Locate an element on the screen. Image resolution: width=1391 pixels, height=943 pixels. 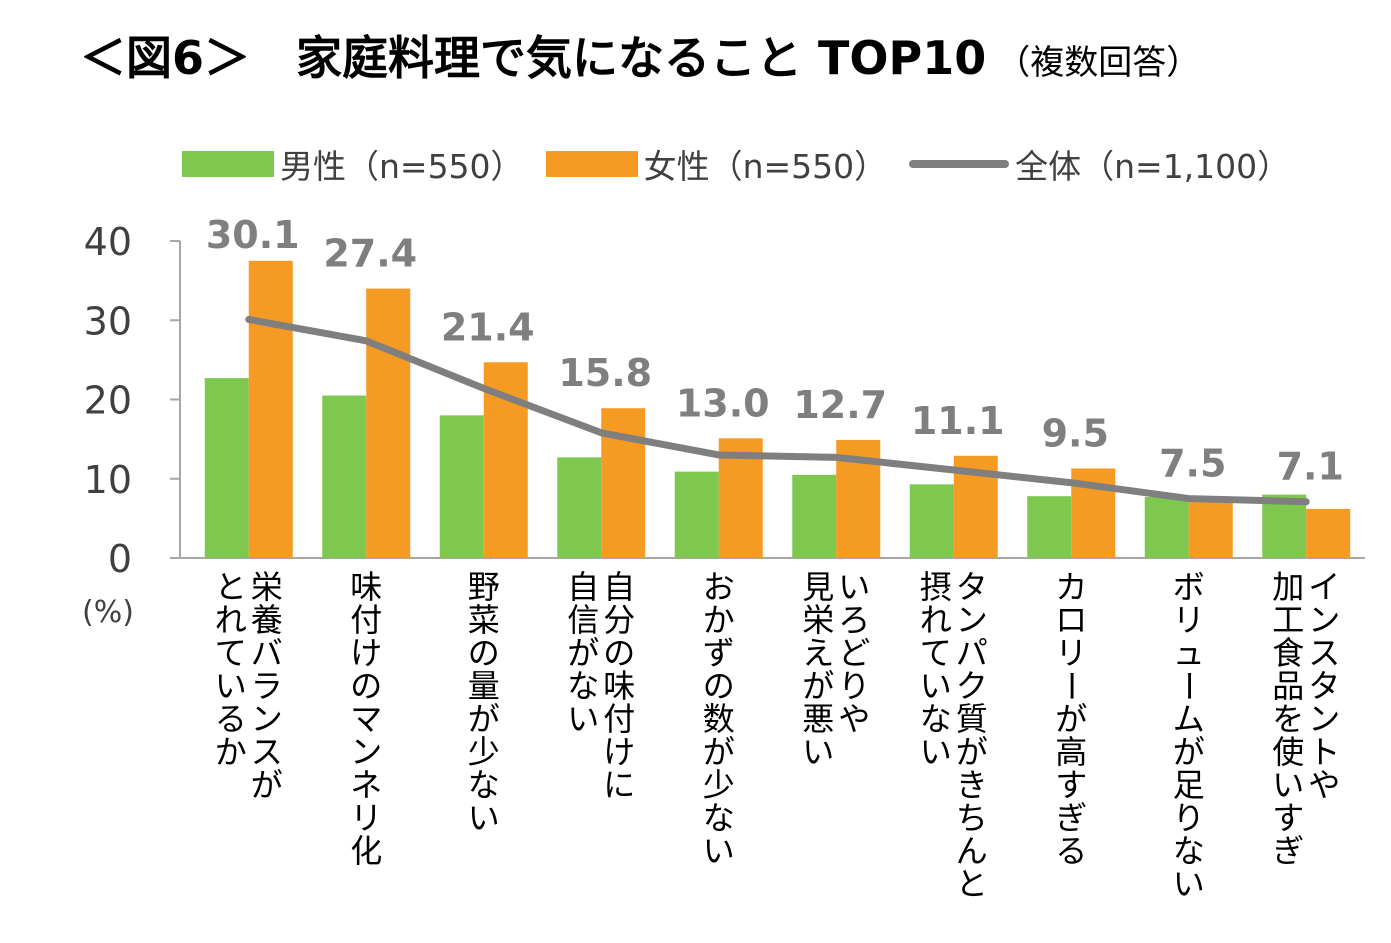
x-category-label-char: 高 is located at coordinates (1071, 752).